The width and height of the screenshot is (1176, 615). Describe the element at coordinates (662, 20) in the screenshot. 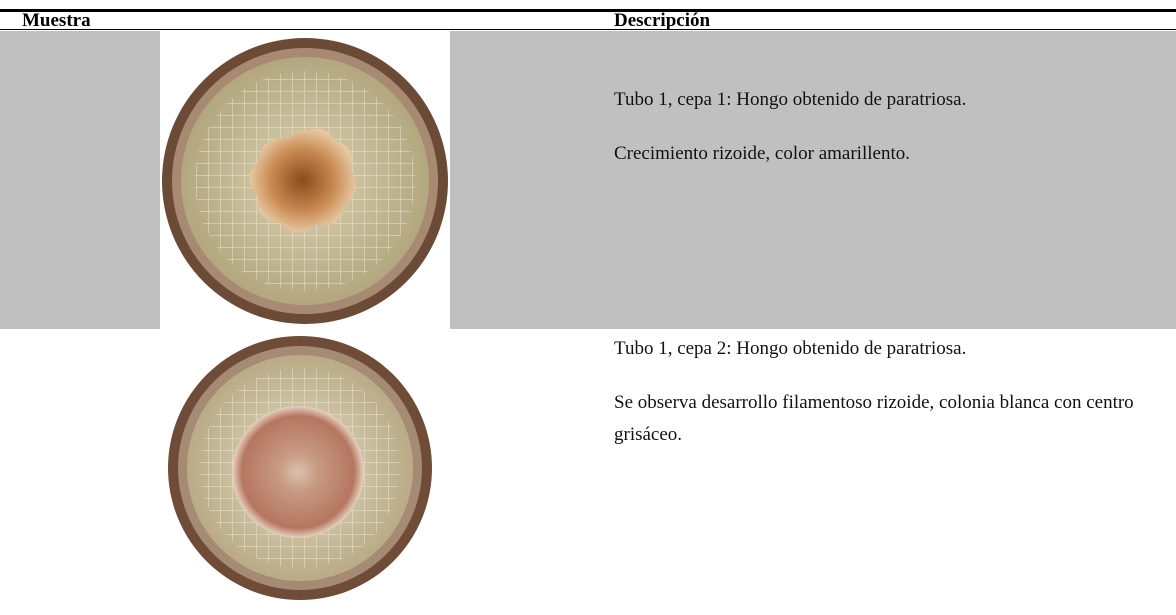

I see `column-header: Descripción` at that location.